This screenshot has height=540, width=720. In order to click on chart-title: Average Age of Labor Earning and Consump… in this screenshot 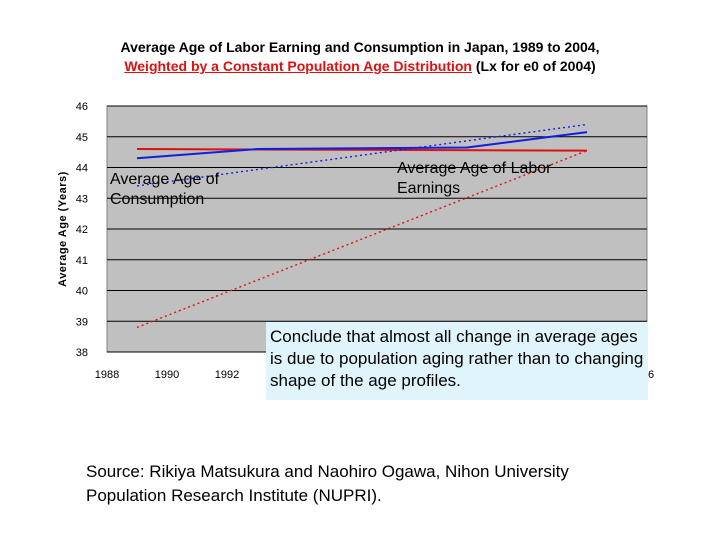, I will do `click(360, 57)`.